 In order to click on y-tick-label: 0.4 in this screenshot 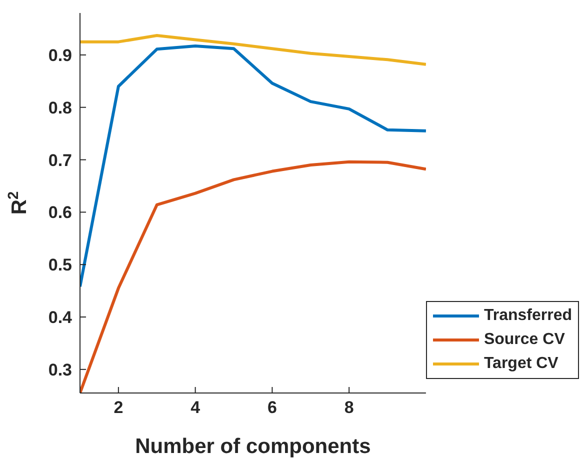, I will do `click(60, 318)`.